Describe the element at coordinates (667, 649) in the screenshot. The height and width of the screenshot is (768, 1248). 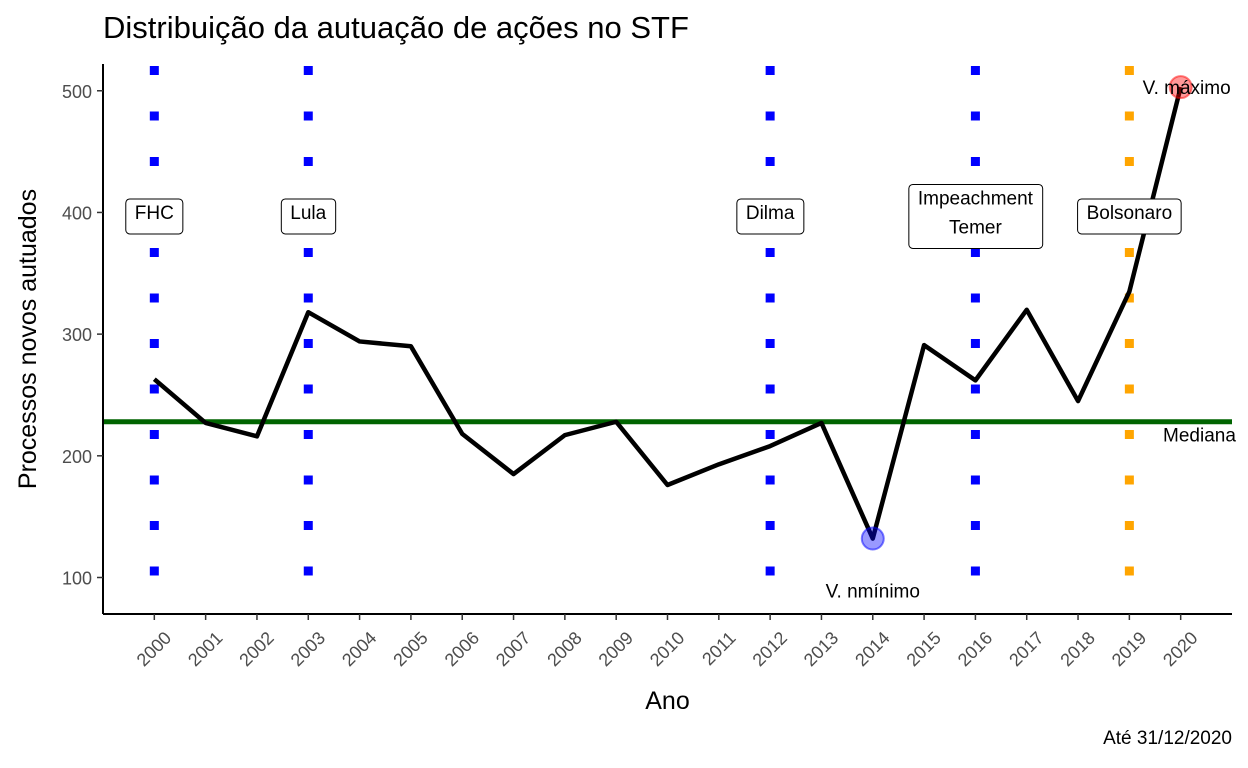
I see `x-tick-label: 2010` at that location.